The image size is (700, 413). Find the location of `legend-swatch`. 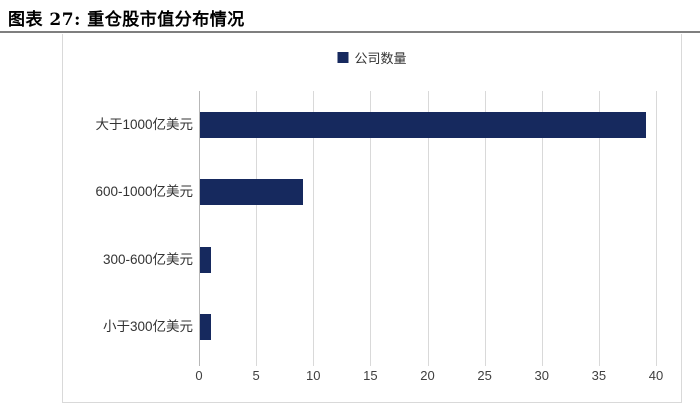

legend-swatch is located at coordinates (343, 57).